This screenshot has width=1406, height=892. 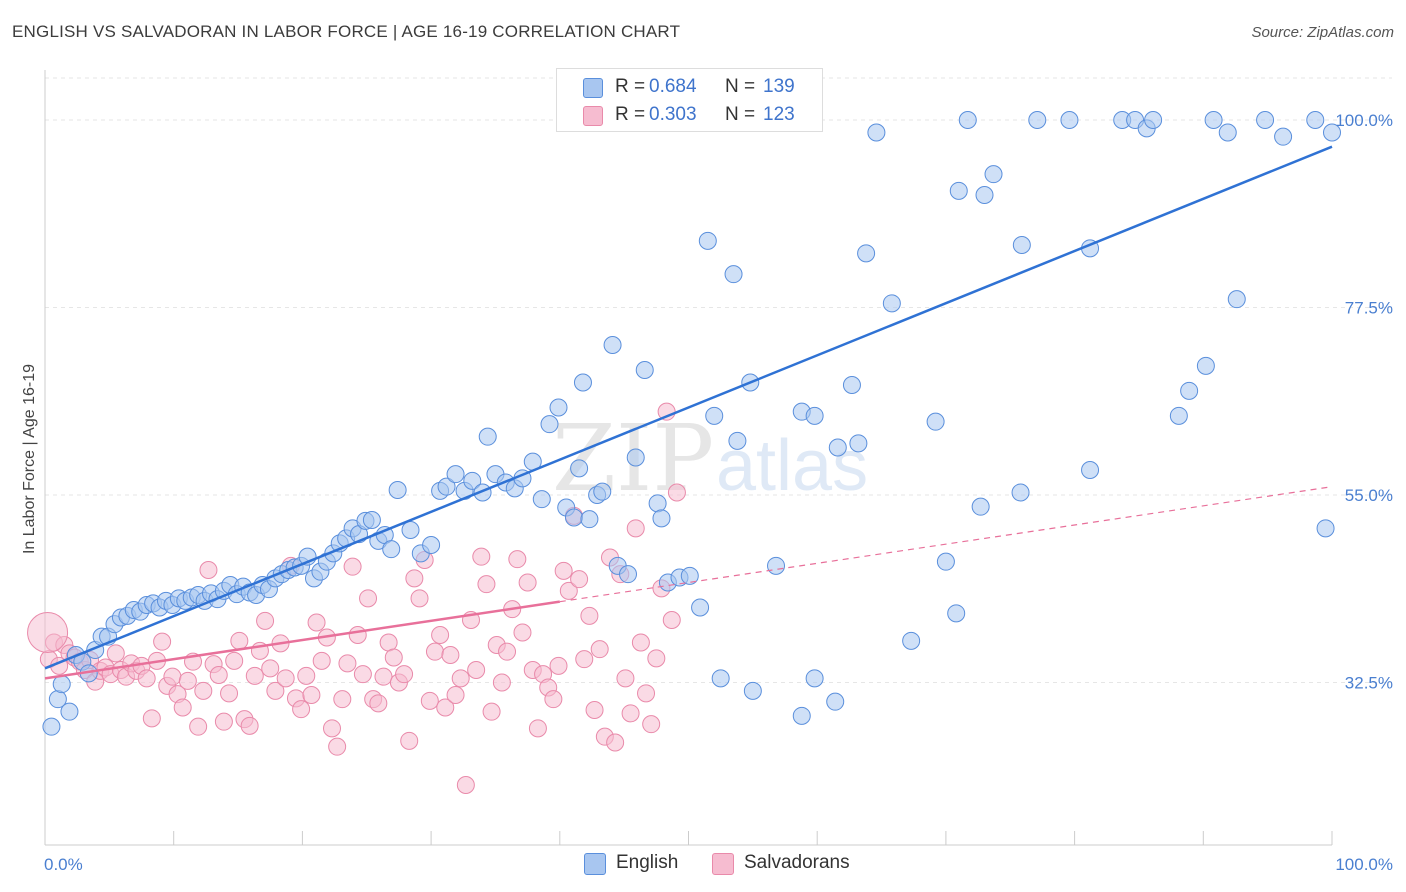 What do you see at coordinates (710, 458) in the screenshot?
I see `watermark: ZIP atlas` at bounding box center [710, 458].